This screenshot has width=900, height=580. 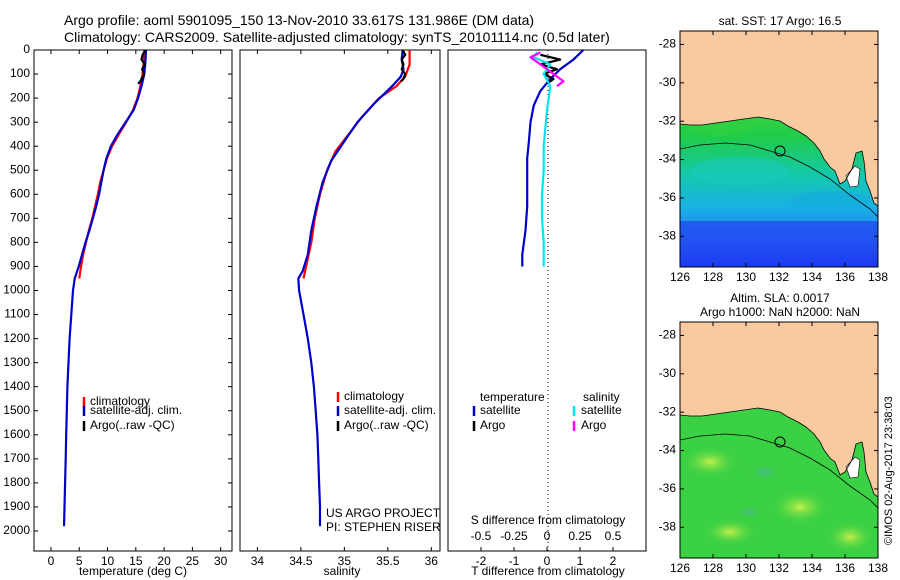 I want to click on series-line-salinity-argo, so click(x=547, y=69).